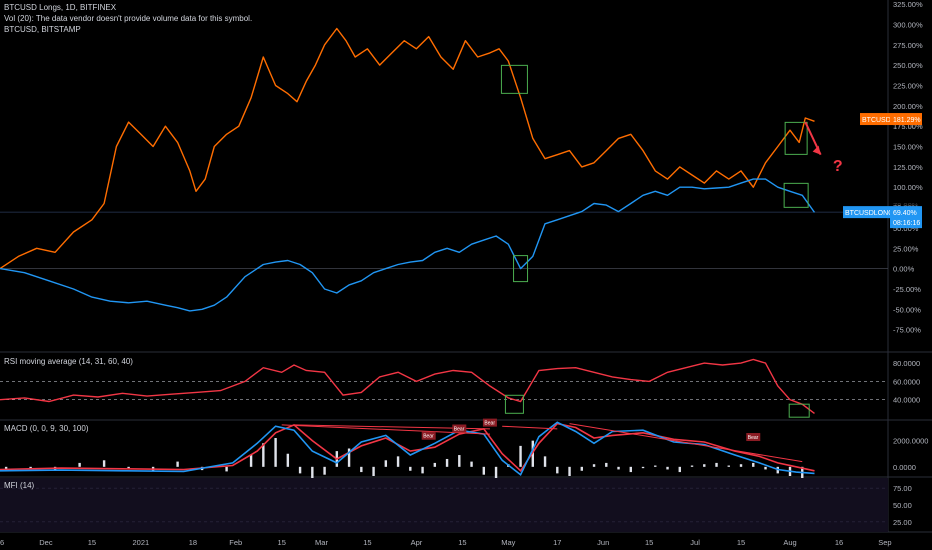 This screenshot has height=550, width=932. Describe the element at coordinates (906, 223) in the screenshot. I see `longs-price-tag-time: 08:16:16` at that location.